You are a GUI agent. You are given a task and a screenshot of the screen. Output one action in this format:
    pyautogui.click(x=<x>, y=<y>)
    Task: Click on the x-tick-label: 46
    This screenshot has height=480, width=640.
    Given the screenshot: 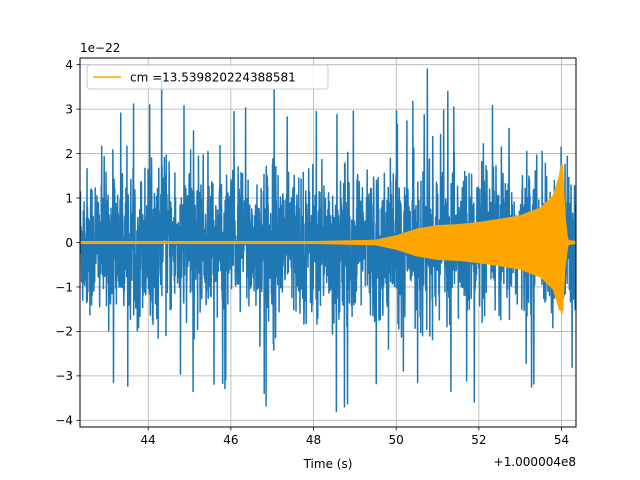 What is the action you would take?
    pyautogui.click(x=230, y=440)
    